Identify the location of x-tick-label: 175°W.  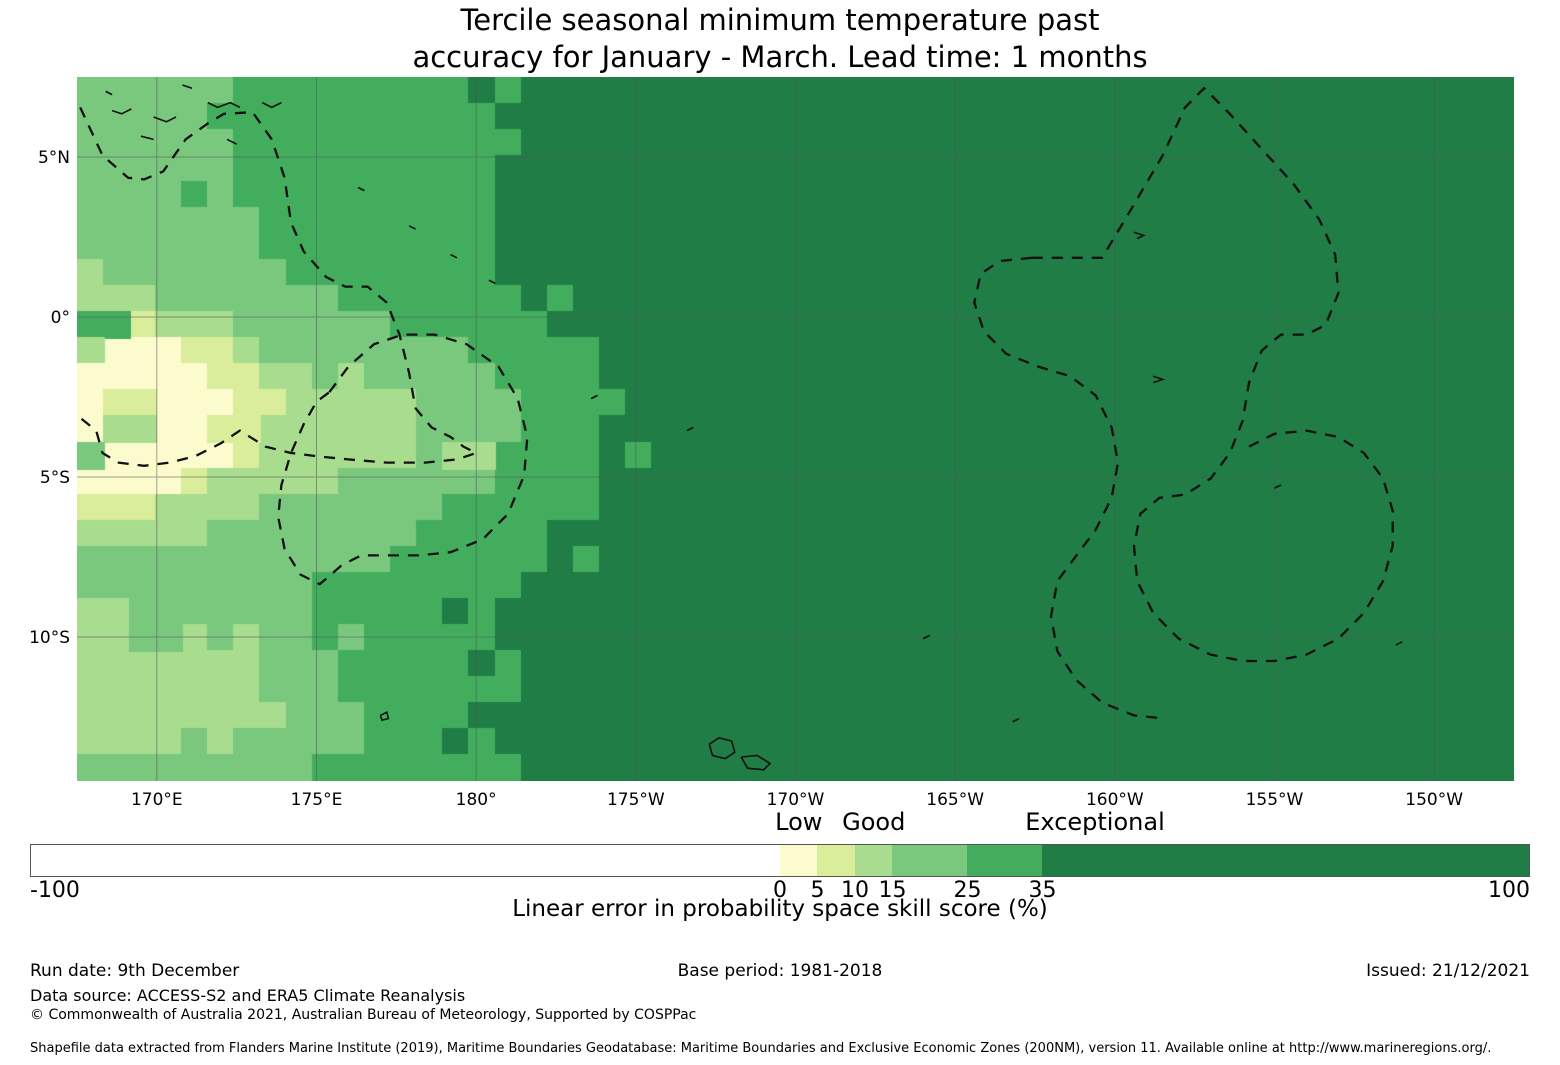
(635, 800).